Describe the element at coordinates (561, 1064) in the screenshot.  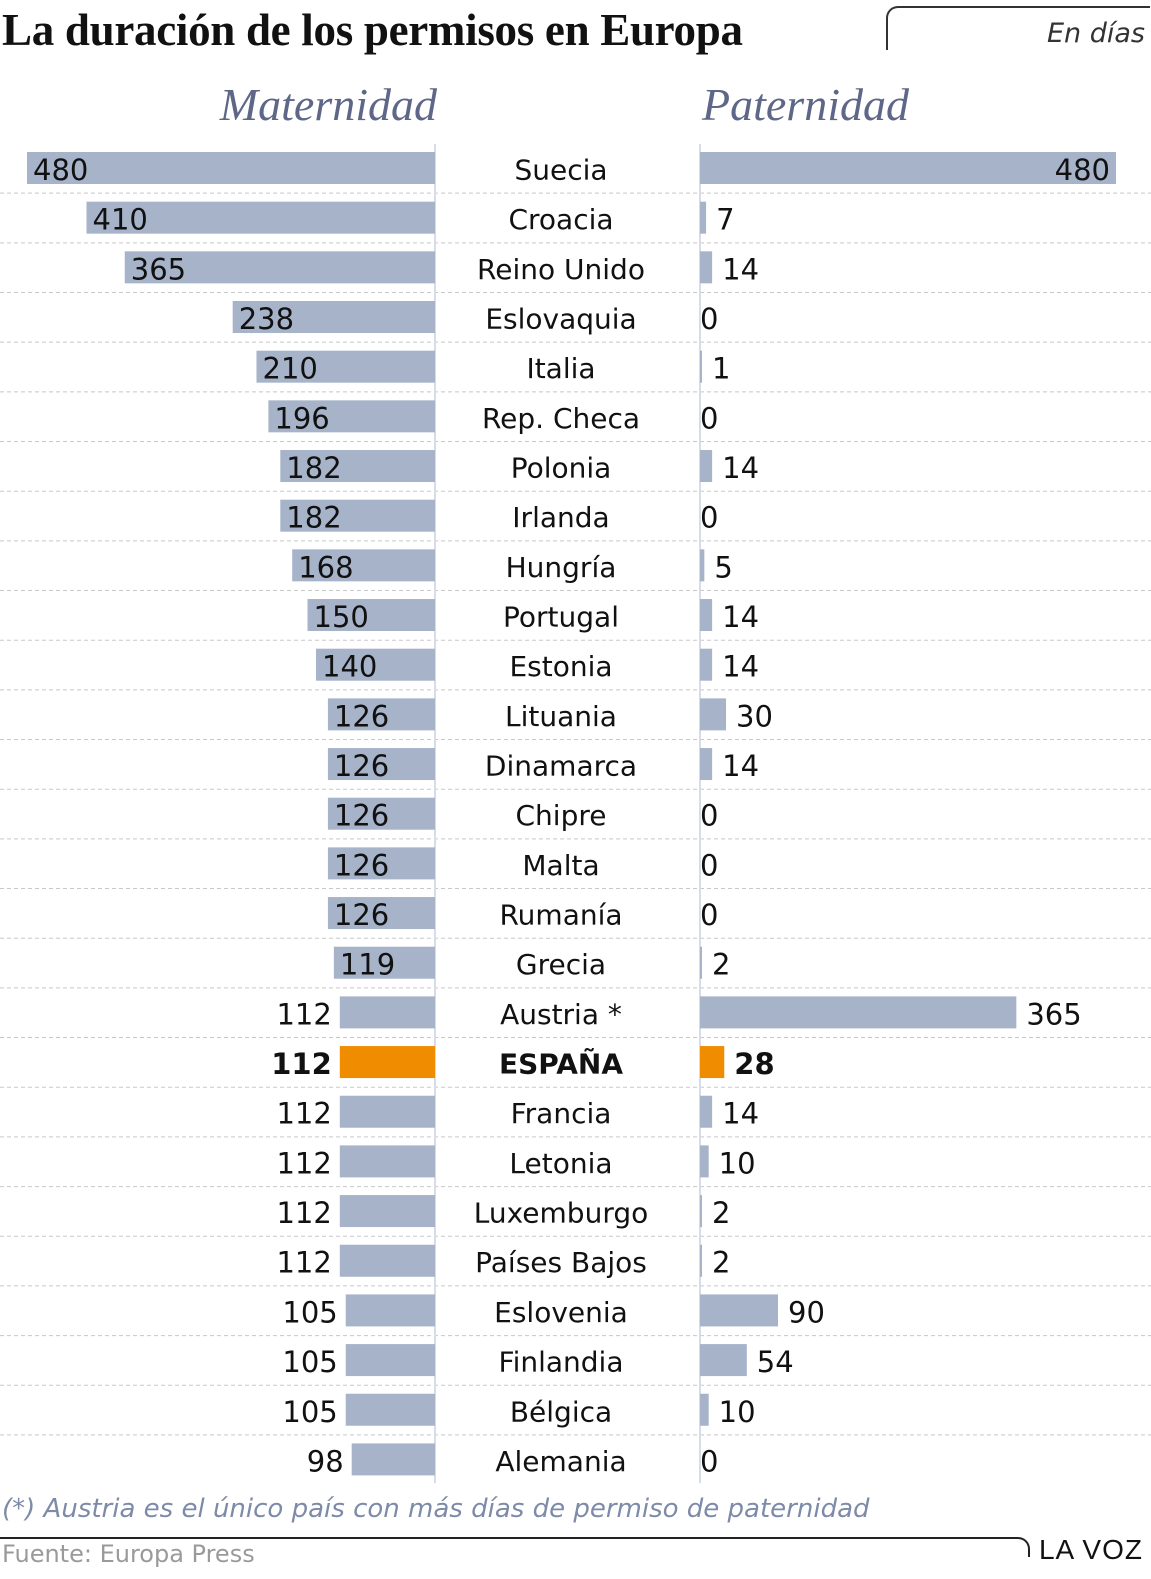
I see `country-label: ESPAÑA` at that location.